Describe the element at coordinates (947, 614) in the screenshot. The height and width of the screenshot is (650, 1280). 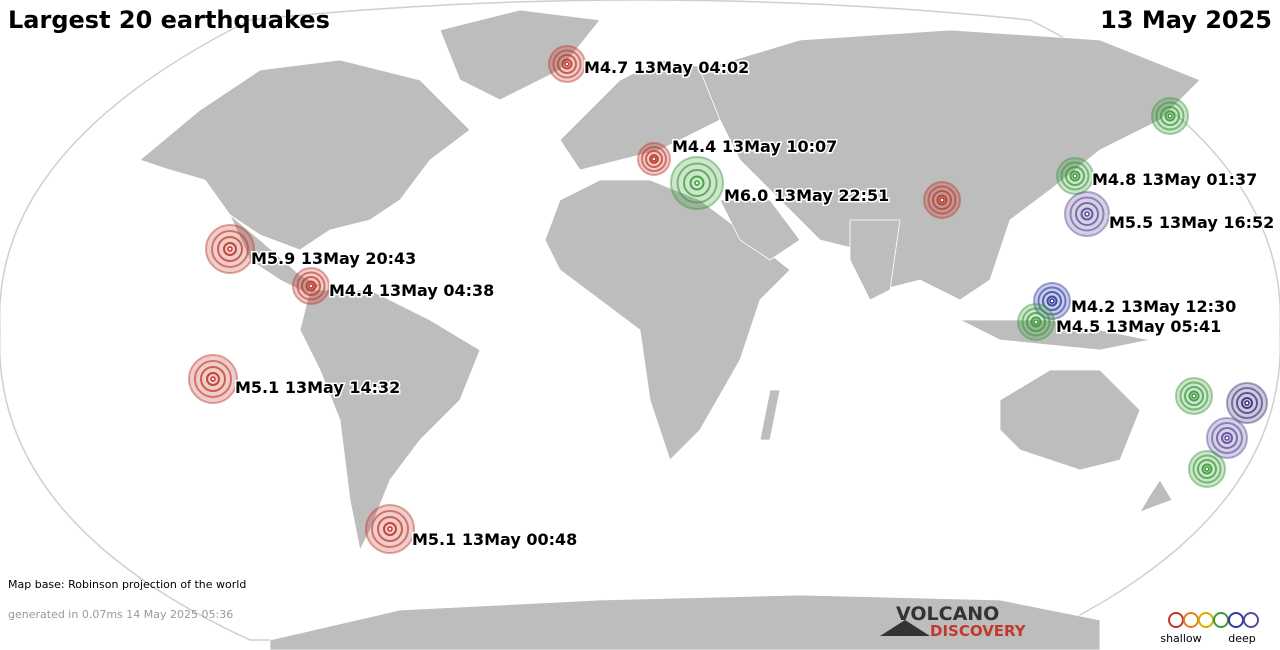
I see `logo-line1: VOLCANO` at that location.